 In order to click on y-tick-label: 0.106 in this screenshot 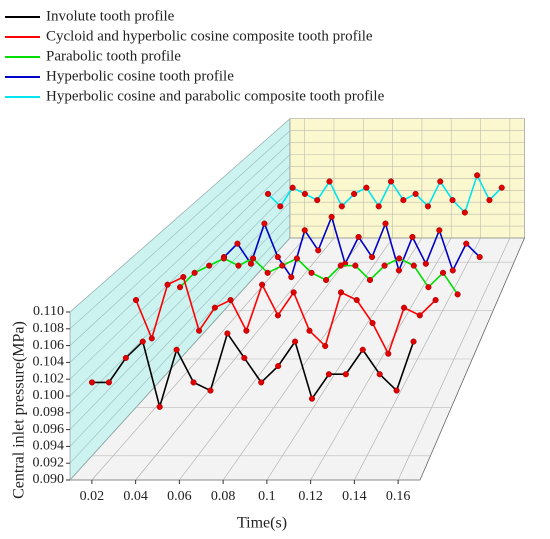, I will do `click(49, 345)`.